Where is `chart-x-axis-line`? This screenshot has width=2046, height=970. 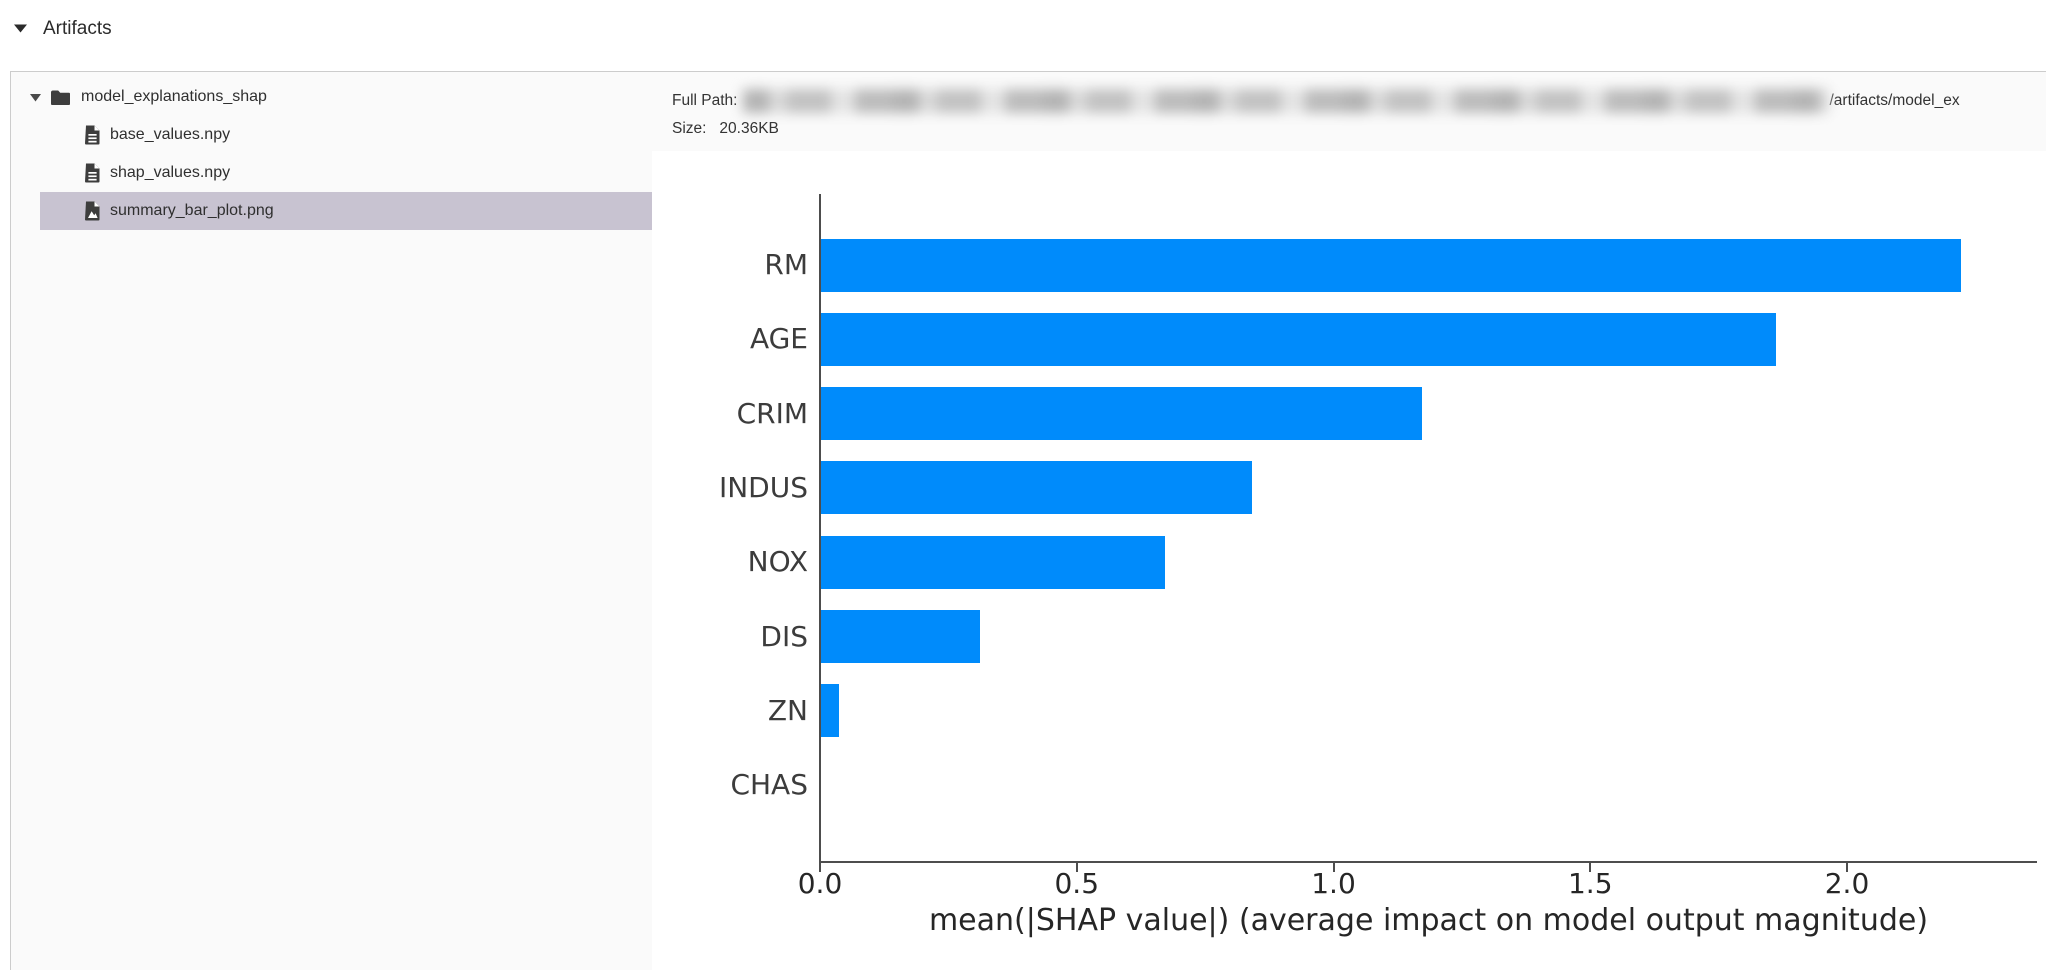
chart-x-axis-line is located at coordinates (1428, 862).